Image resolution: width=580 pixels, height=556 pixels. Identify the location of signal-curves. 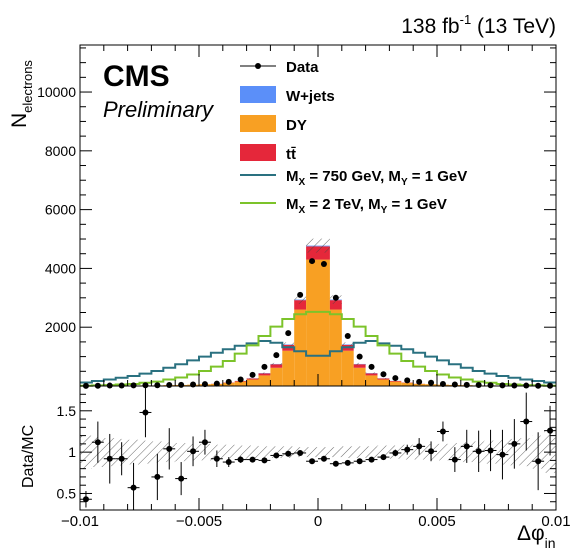
(318, 348).